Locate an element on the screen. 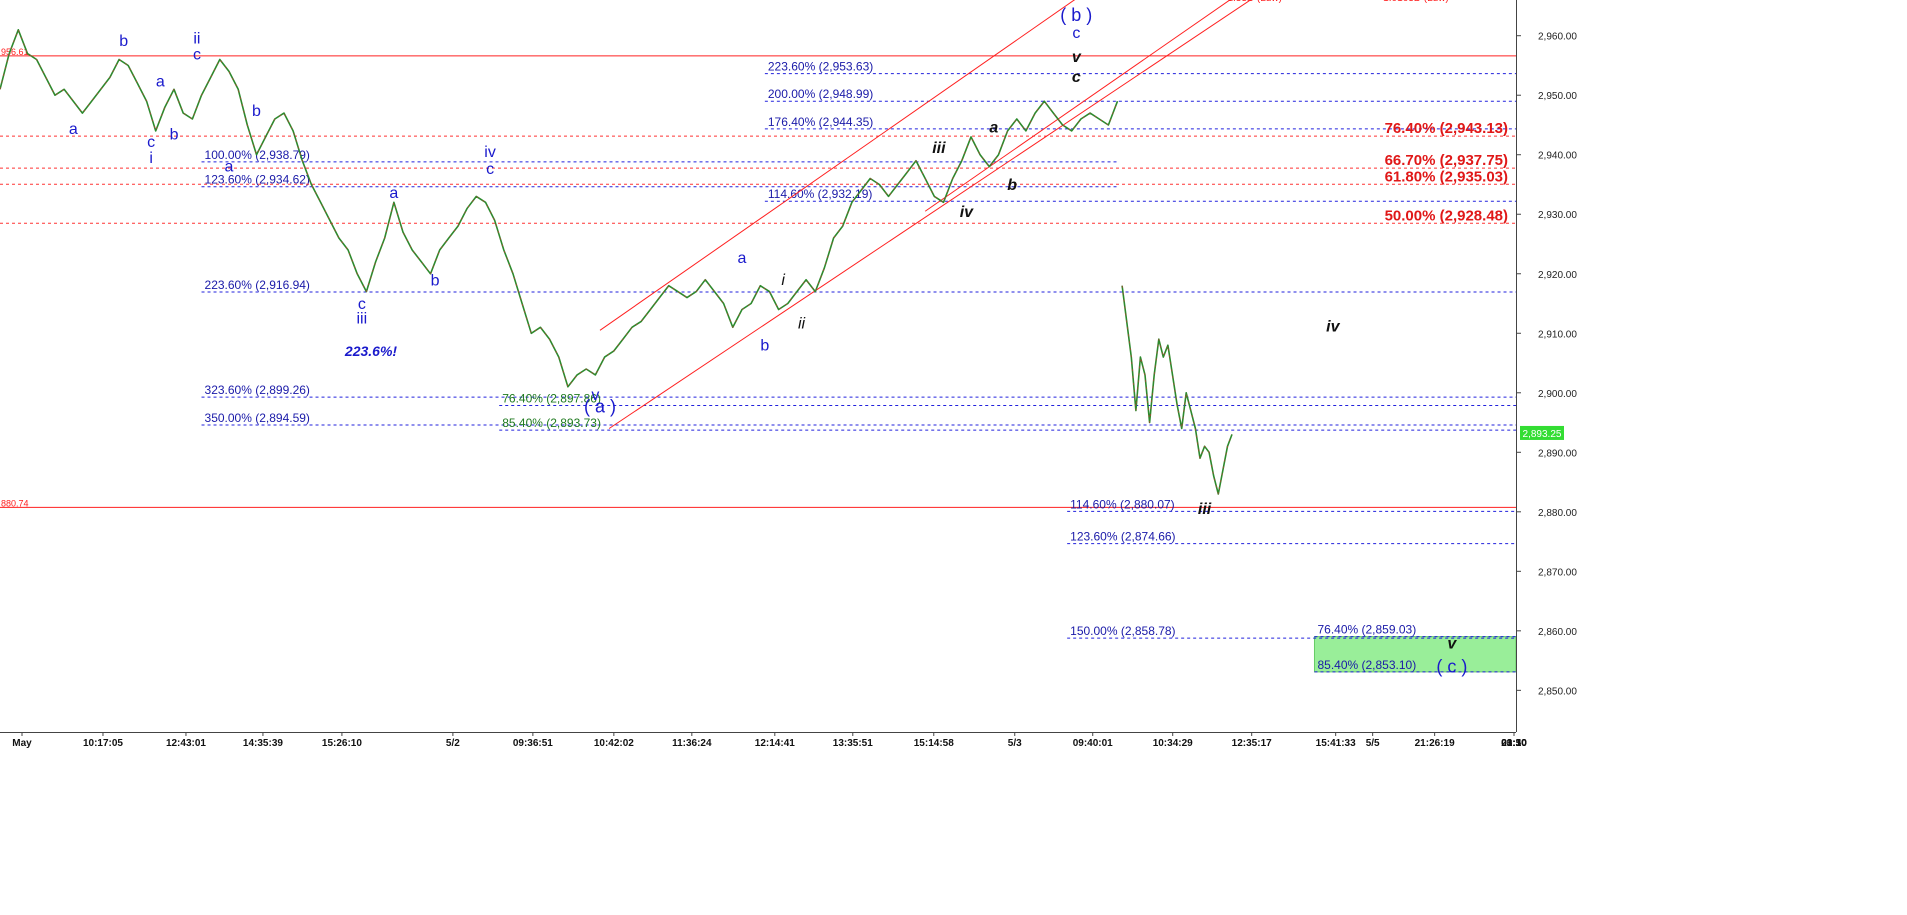 The width and height of the screenshot is (1907, 915). x-tick-label: 12:14:41 is located at coordinates (775, 743).